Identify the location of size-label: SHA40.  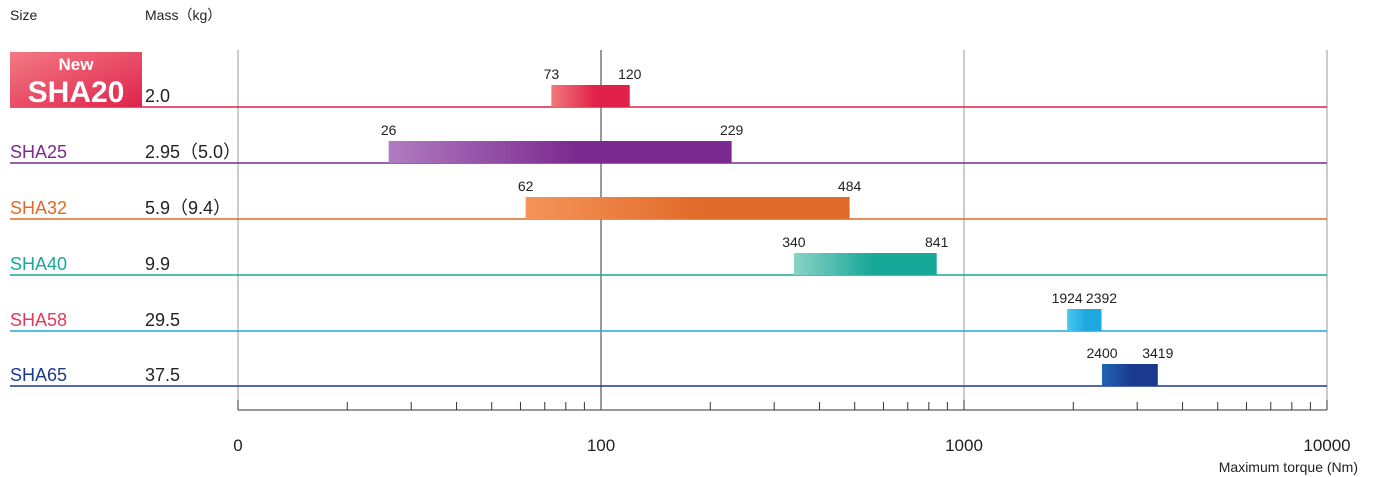
(38, 264).